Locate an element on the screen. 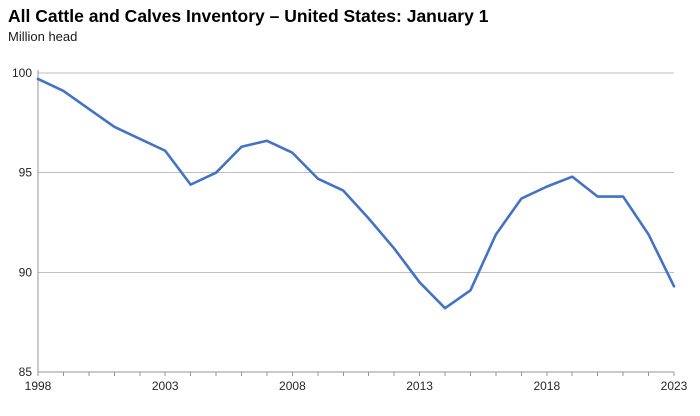 The width and height of the screenshot is (700, 416). y-tick-label: 85 is located at coordinates (26, 372).